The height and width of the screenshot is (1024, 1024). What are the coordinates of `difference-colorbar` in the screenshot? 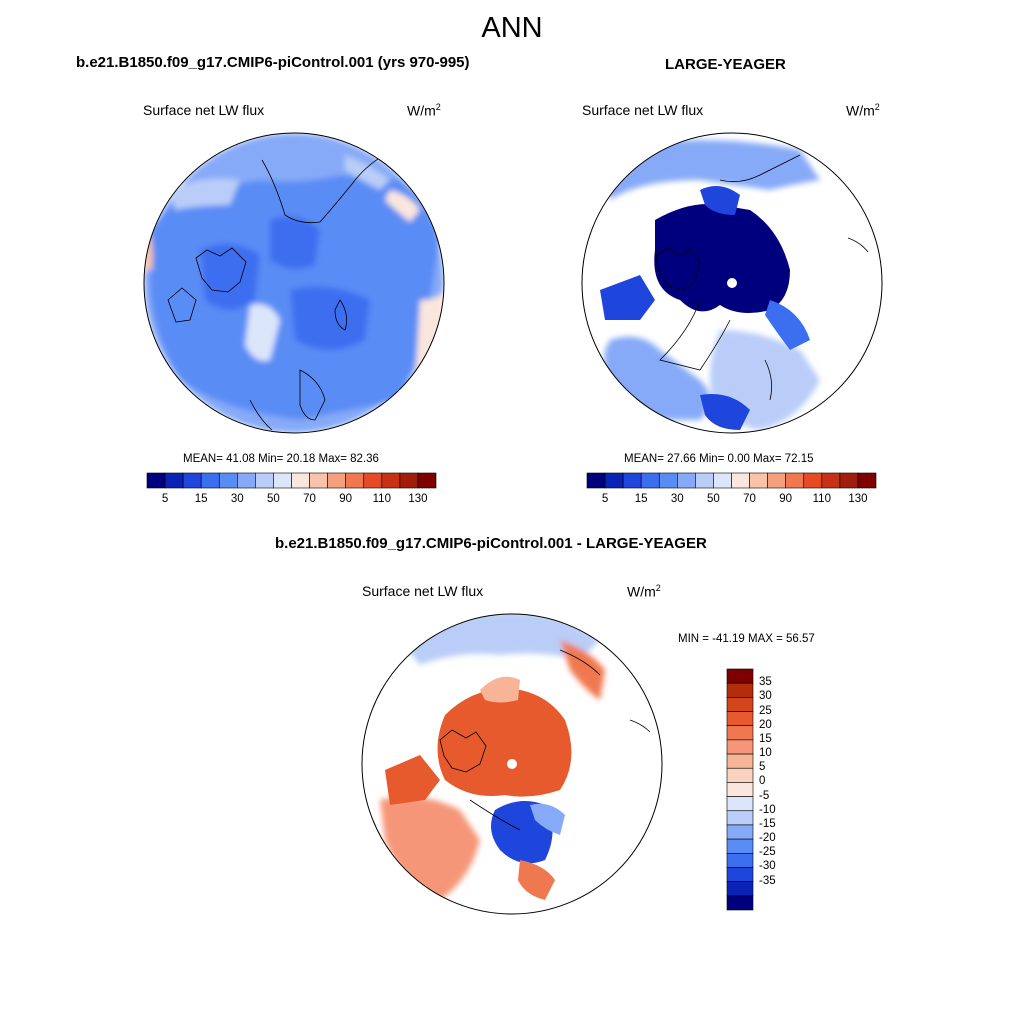 It's located at (740, 789).